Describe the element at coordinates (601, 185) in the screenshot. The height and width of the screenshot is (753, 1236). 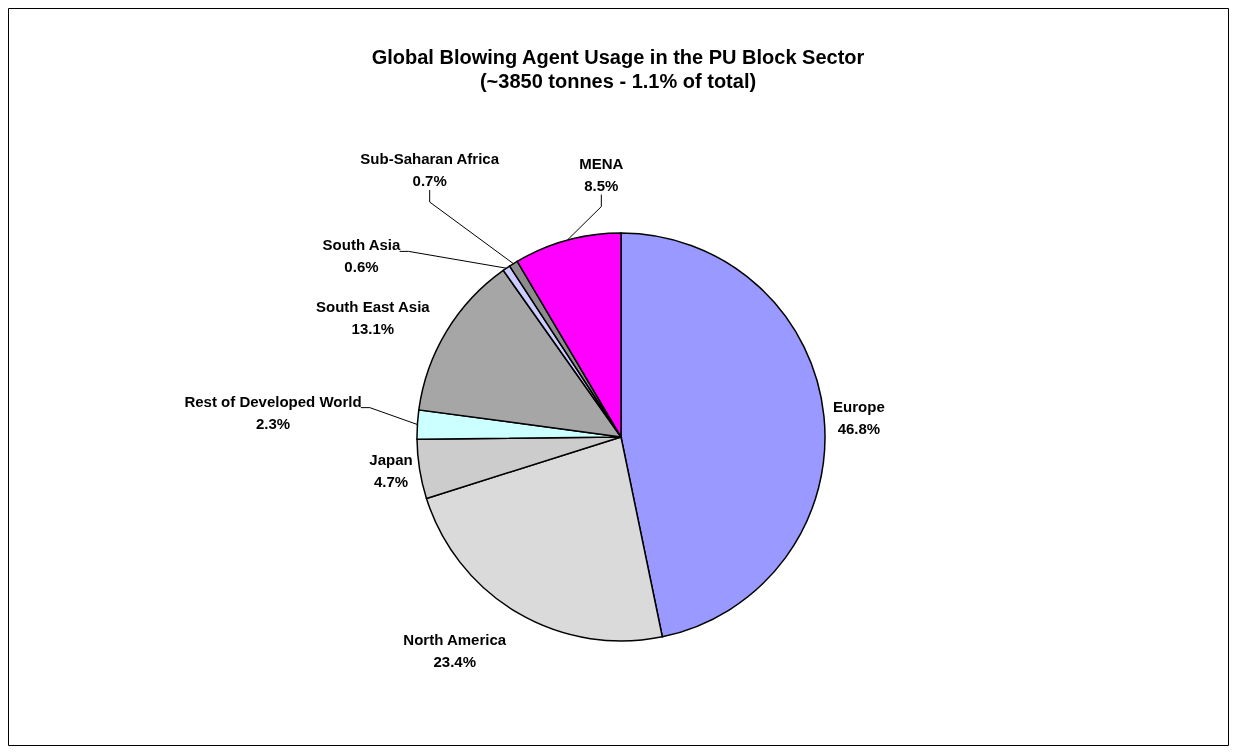
I see `data-label: 8.5%` at that location.